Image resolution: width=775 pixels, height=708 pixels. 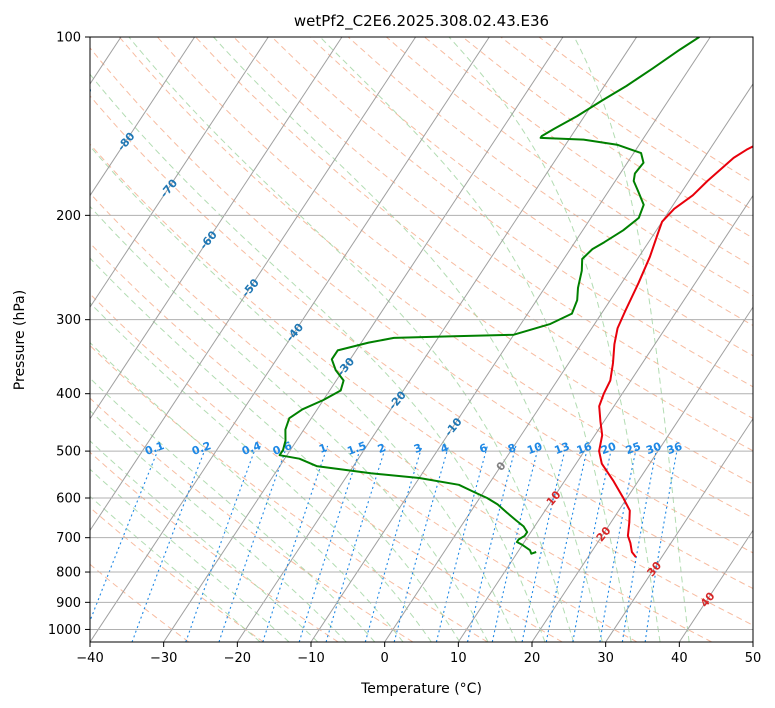 I want to click on y-tick-label: 100, so click(x=68, y=38).